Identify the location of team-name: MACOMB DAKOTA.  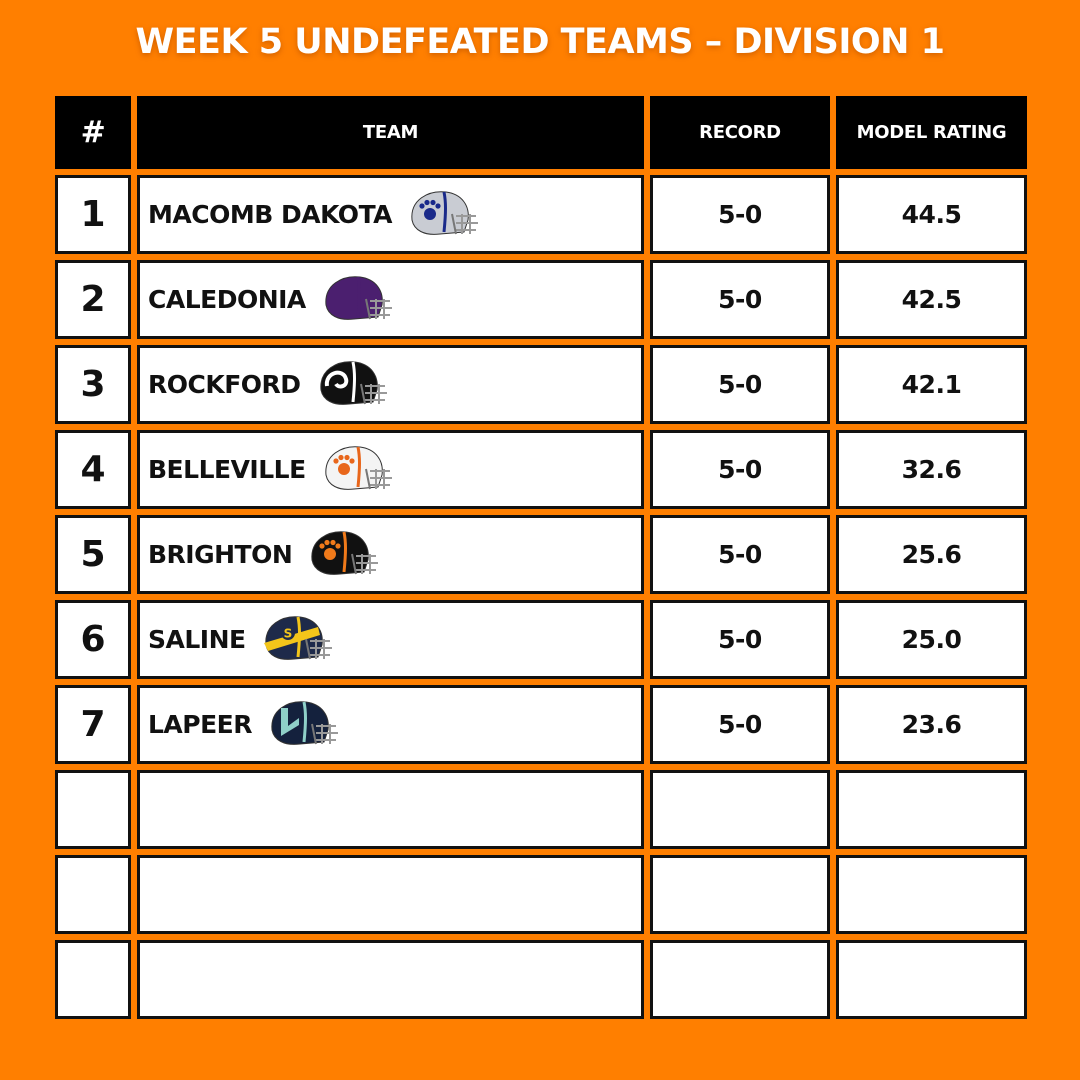
(270, 214).